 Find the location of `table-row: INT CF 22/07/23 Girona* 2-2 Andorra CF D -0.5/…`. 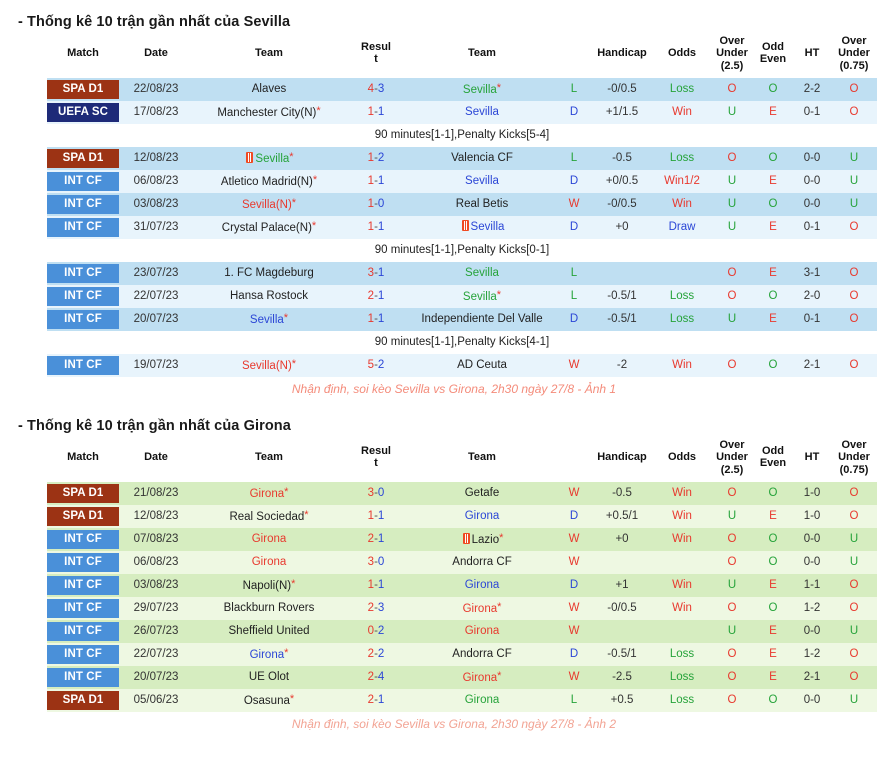

table-row: INT CF 22/07/23 Girona* 2-2 Andorra CF D -0.5/… is located at coordinates (462, 654).